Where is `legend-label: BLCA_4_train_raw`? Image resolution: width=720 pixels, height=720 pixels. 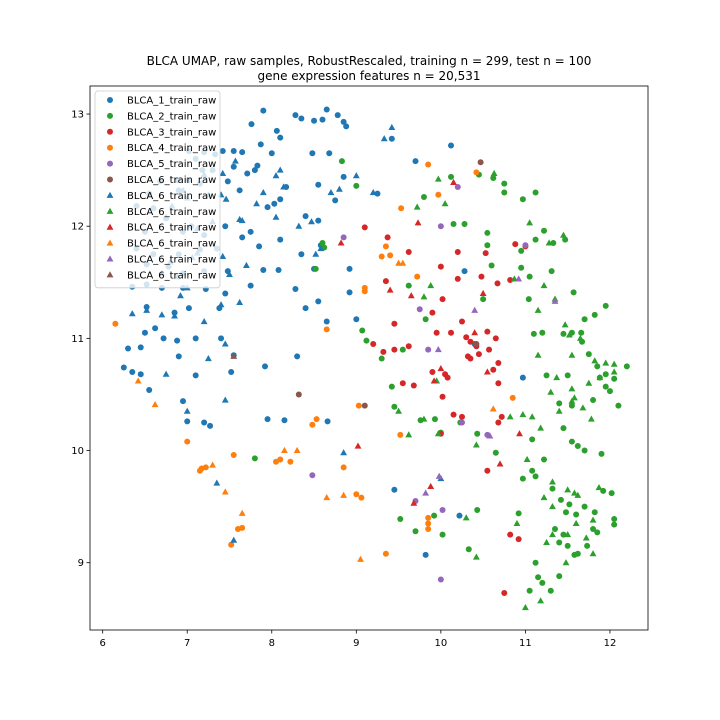 legend-label: BLCA_4_train_raw is located at coordinates (171, 148).